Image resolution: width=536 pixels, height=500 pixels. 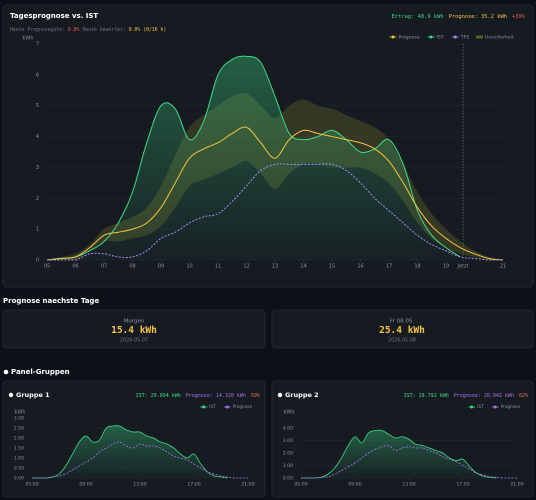 What do you see at coordinates (426, 396) in the screenshot?
I see `summary-item: IST: 28.792 kWh` at bounding box center [426, 396].